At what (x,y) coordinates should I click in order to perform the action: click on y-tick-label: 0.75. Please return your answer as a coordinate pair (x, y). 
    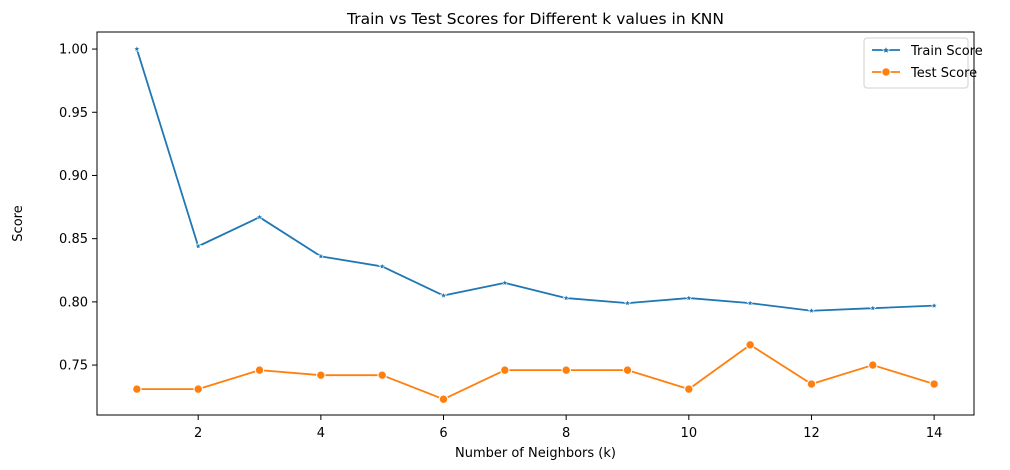
    Looking at the image, I should click on (73, 366).